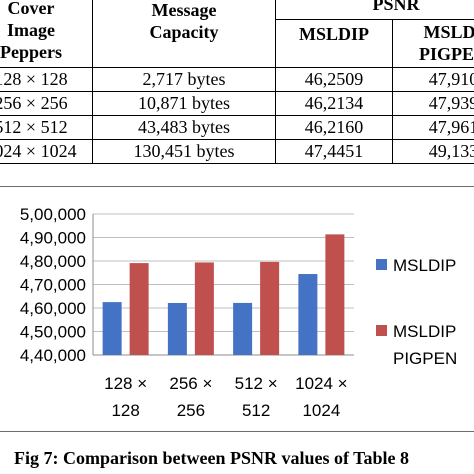 The image size is (474, 474). I want to click on header-psnr-label: PSNR, so click(396, 7).